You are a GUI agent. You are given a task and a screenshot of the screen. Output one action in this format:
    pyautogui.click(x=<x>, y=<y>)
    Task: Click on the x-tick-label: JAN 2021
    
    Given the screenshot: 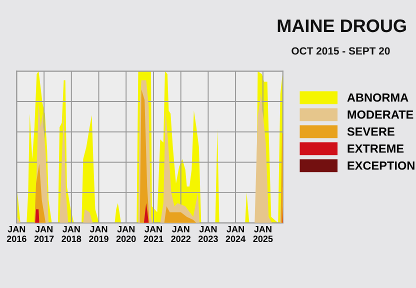 What is the action you would take?
    pyautogui.click(x=154, y=234)
    